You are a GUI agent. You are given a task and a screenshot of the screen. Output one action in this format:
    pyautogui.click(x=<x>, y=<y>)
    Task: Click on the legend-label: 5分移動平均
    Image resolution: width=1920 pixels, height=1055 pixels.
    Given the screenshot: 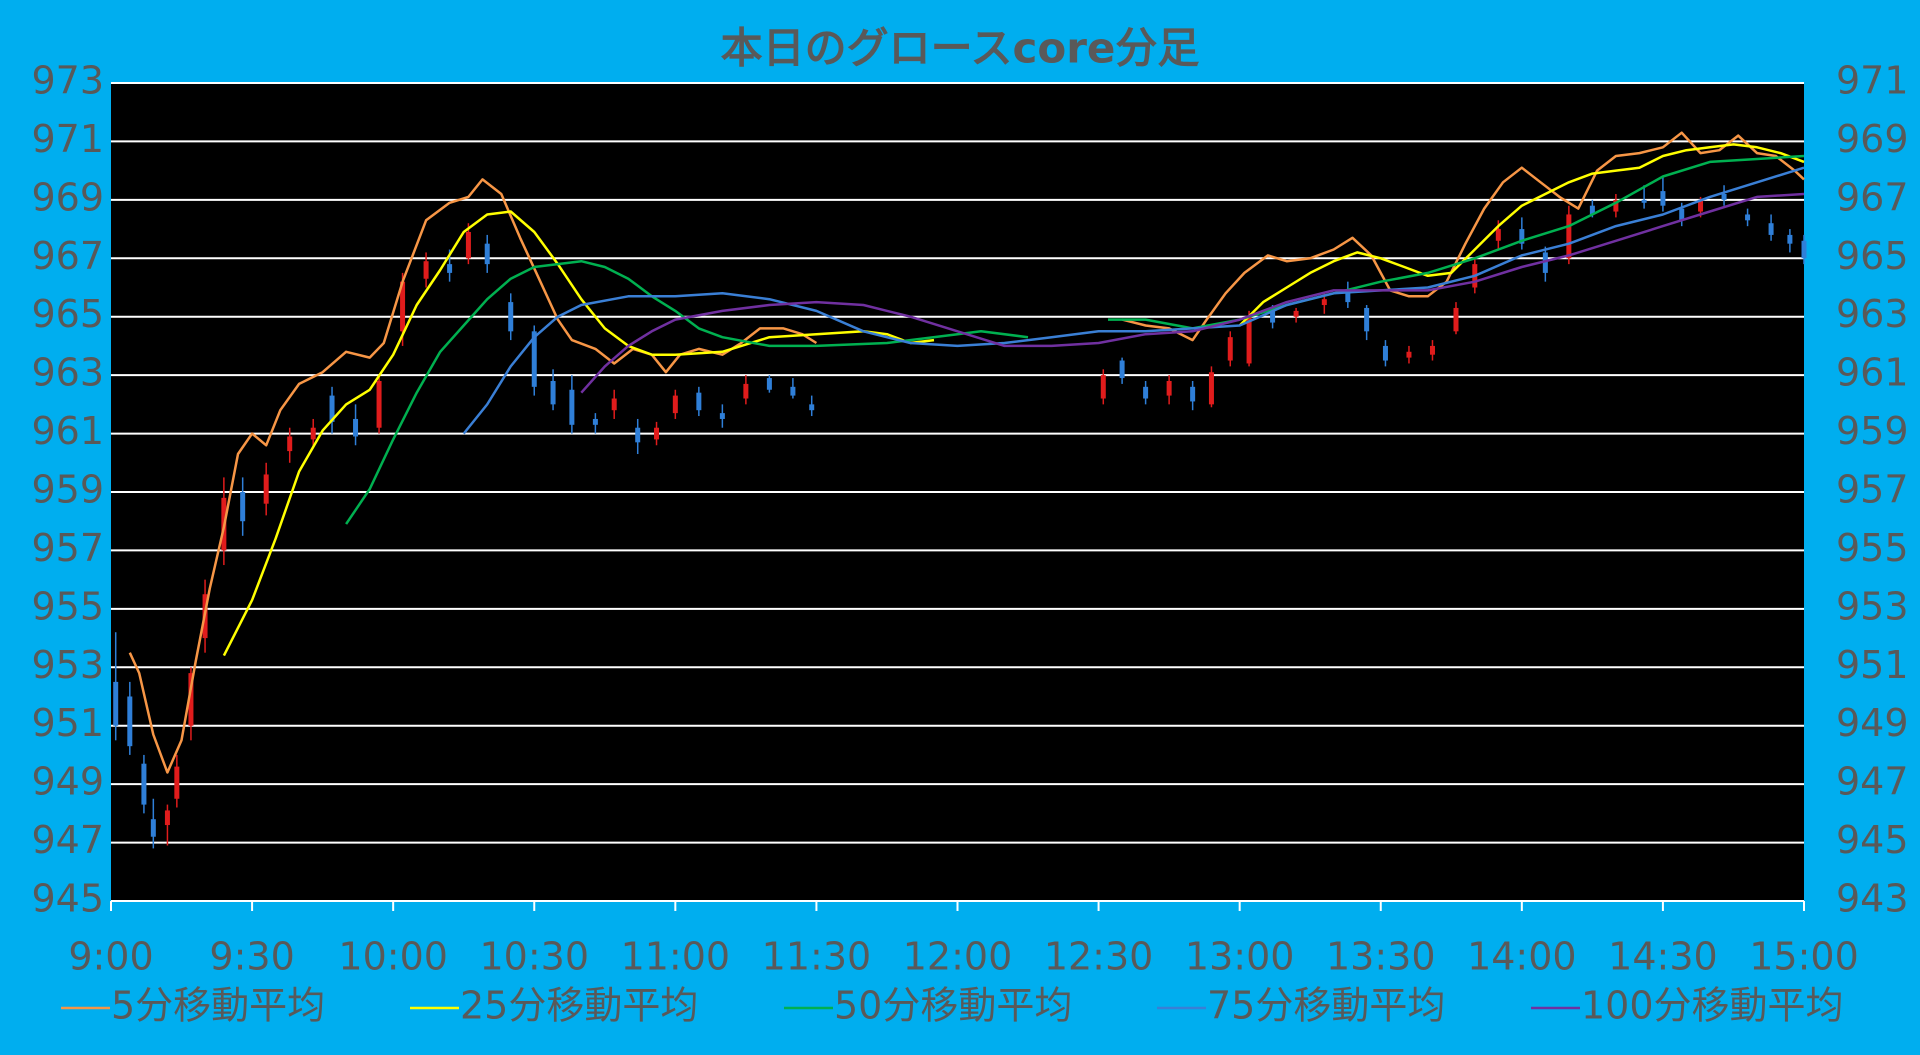 What is the action you would take?
    pyautogui.click(x=218, y=1006)
    